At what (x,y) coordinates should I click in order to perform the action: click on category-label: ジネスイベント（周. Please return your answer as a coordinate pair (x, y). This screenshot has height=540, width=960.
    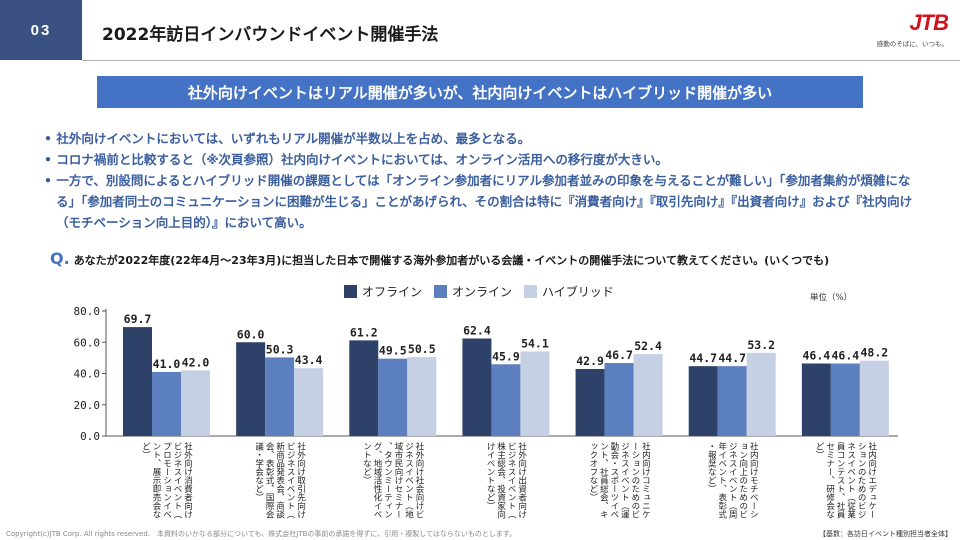
    Looking at the image, I should click on (732, 480).